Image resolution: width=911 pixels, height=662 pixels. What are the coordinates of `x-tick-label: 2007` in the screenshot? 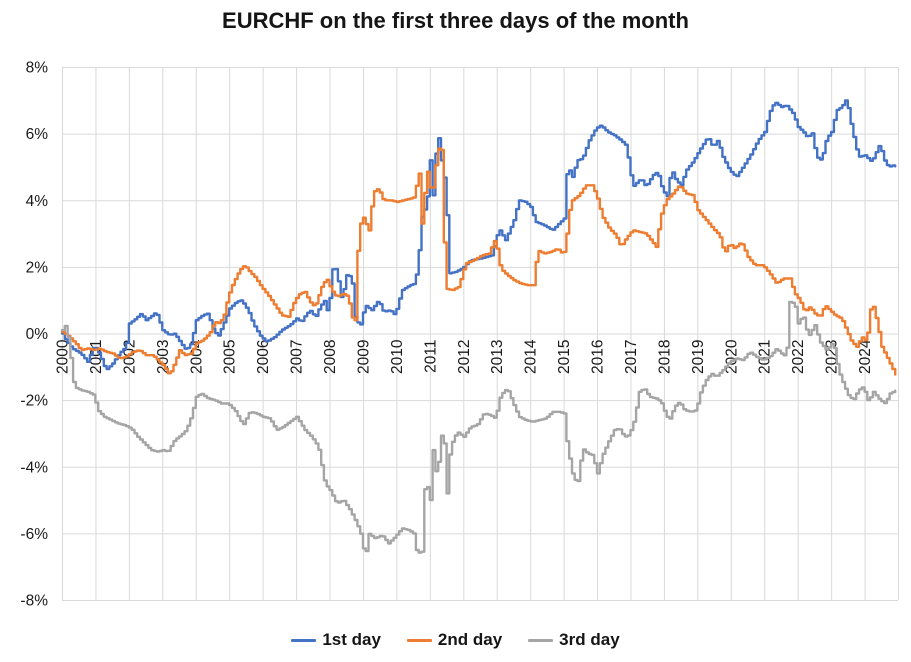 It's located at (297, 357).